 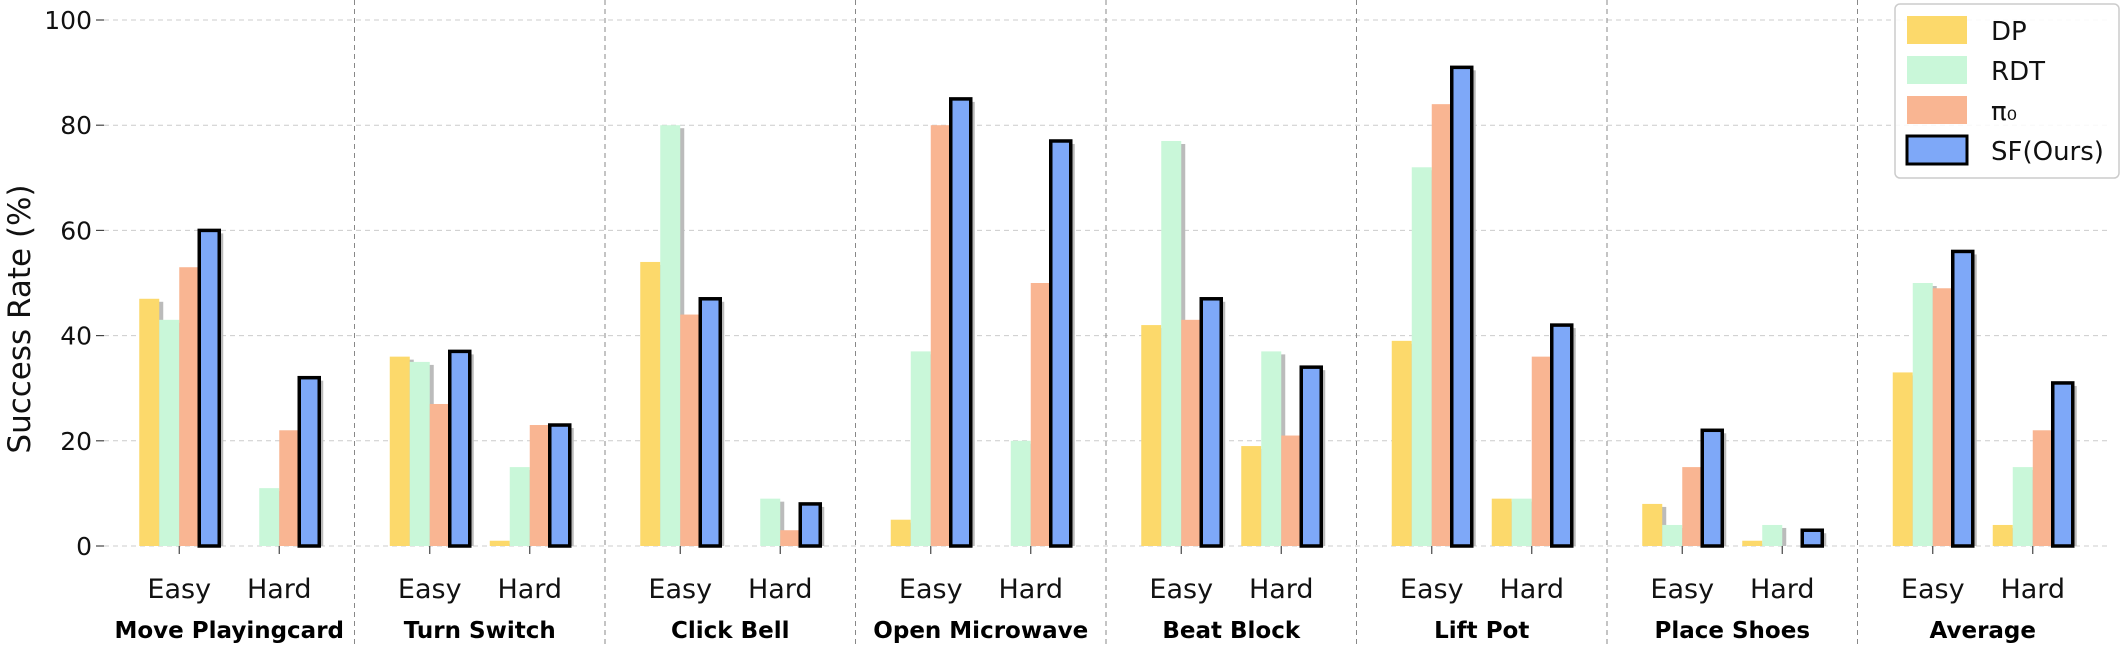 I want to click on bar-rdt-place-shoes-hard, so click(x=1772, y=535).